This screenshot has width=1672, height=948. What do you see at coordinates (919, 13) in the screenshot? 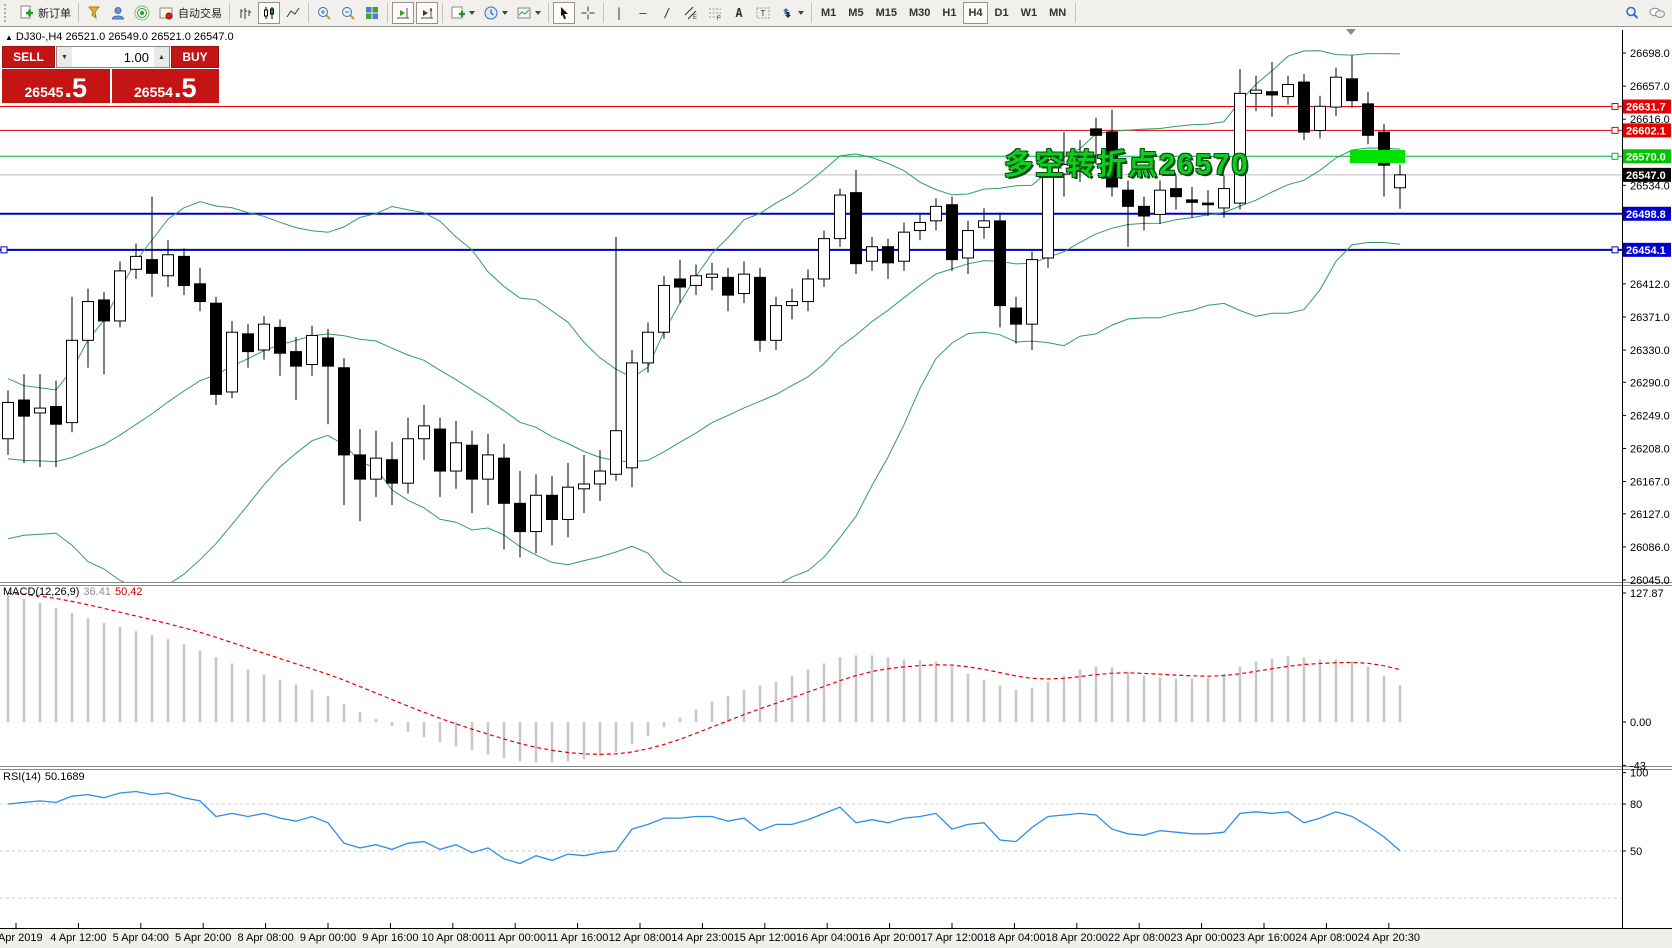
I see `timeframe-m30-button: M30` at bounding box center [919, 13].